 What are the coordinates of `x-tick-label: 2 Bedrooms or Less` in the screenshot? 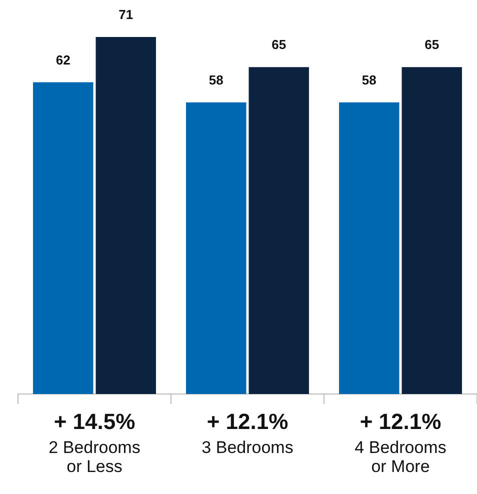 It's located at (94, 457).